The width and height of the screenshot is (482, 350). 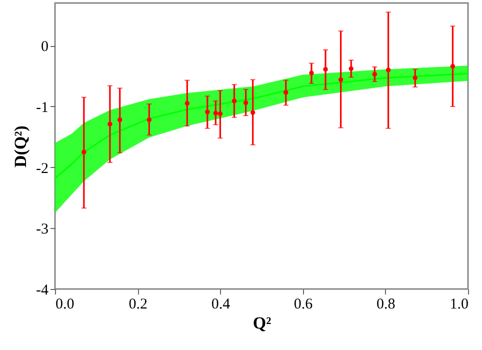 What do you see at coordinates (20, 147) in the screenshot?
I see `y-axis-title: D(Q²)` at bounding box center [20, 147].